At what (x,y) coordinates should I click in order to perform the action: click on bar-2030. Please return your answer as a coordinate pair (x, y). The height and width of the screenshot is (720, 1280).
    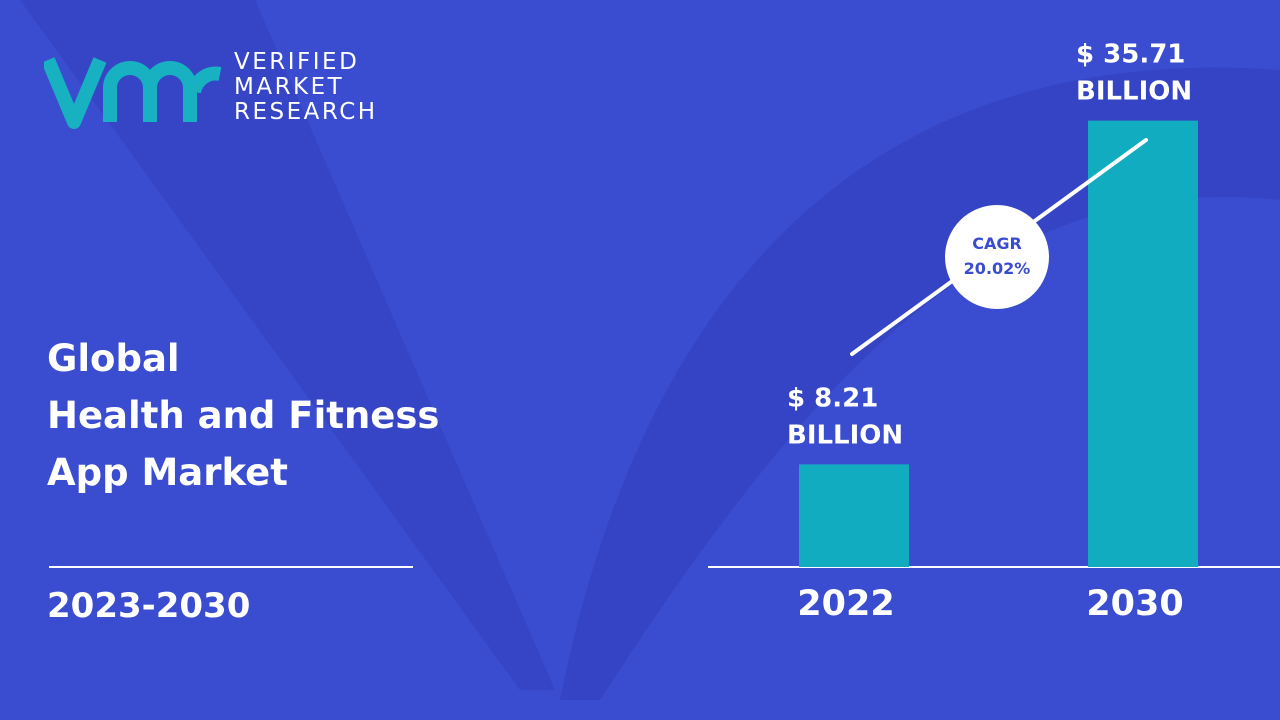
    Looking at the image, I should click on (1143, 343).